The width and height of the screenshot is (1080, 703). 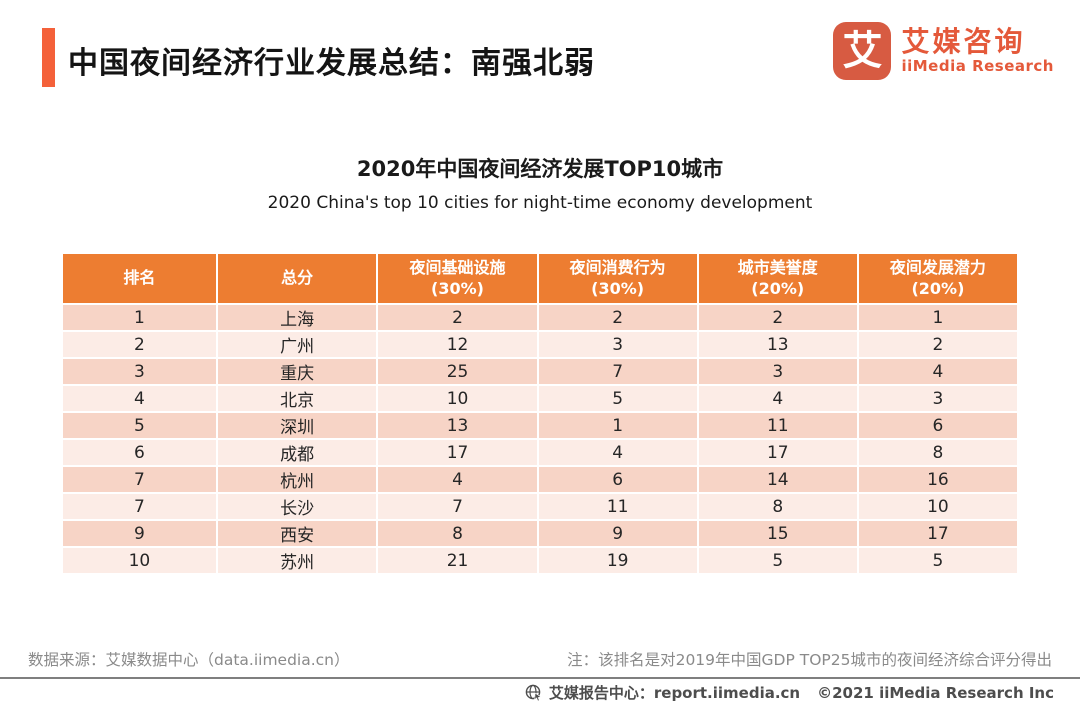 I want to click on globe-cursor-icon, so click(x=533, y=692).